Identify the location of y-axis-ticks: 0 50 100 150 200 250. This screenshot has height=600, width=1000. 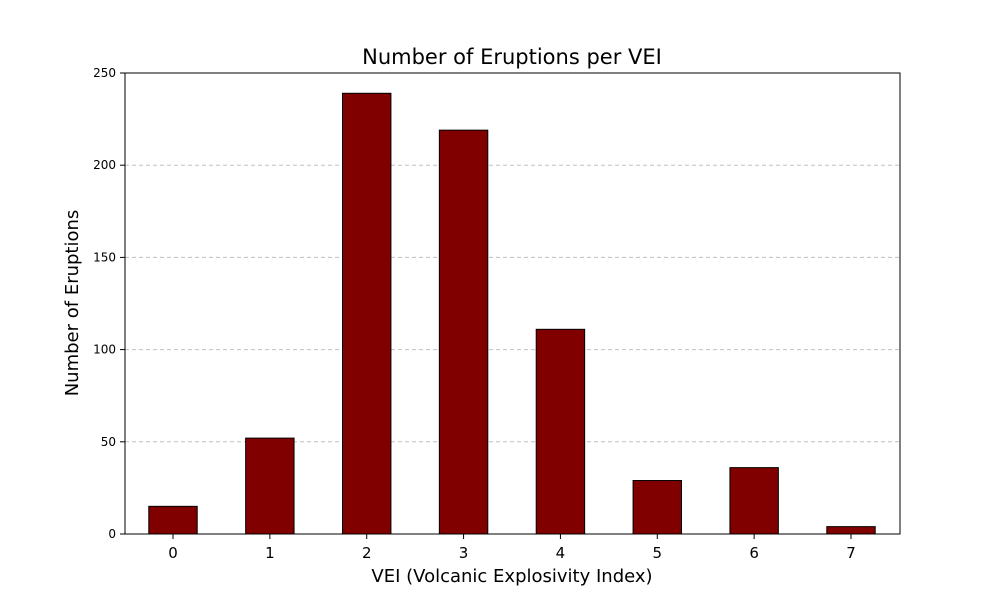
(109, 303).